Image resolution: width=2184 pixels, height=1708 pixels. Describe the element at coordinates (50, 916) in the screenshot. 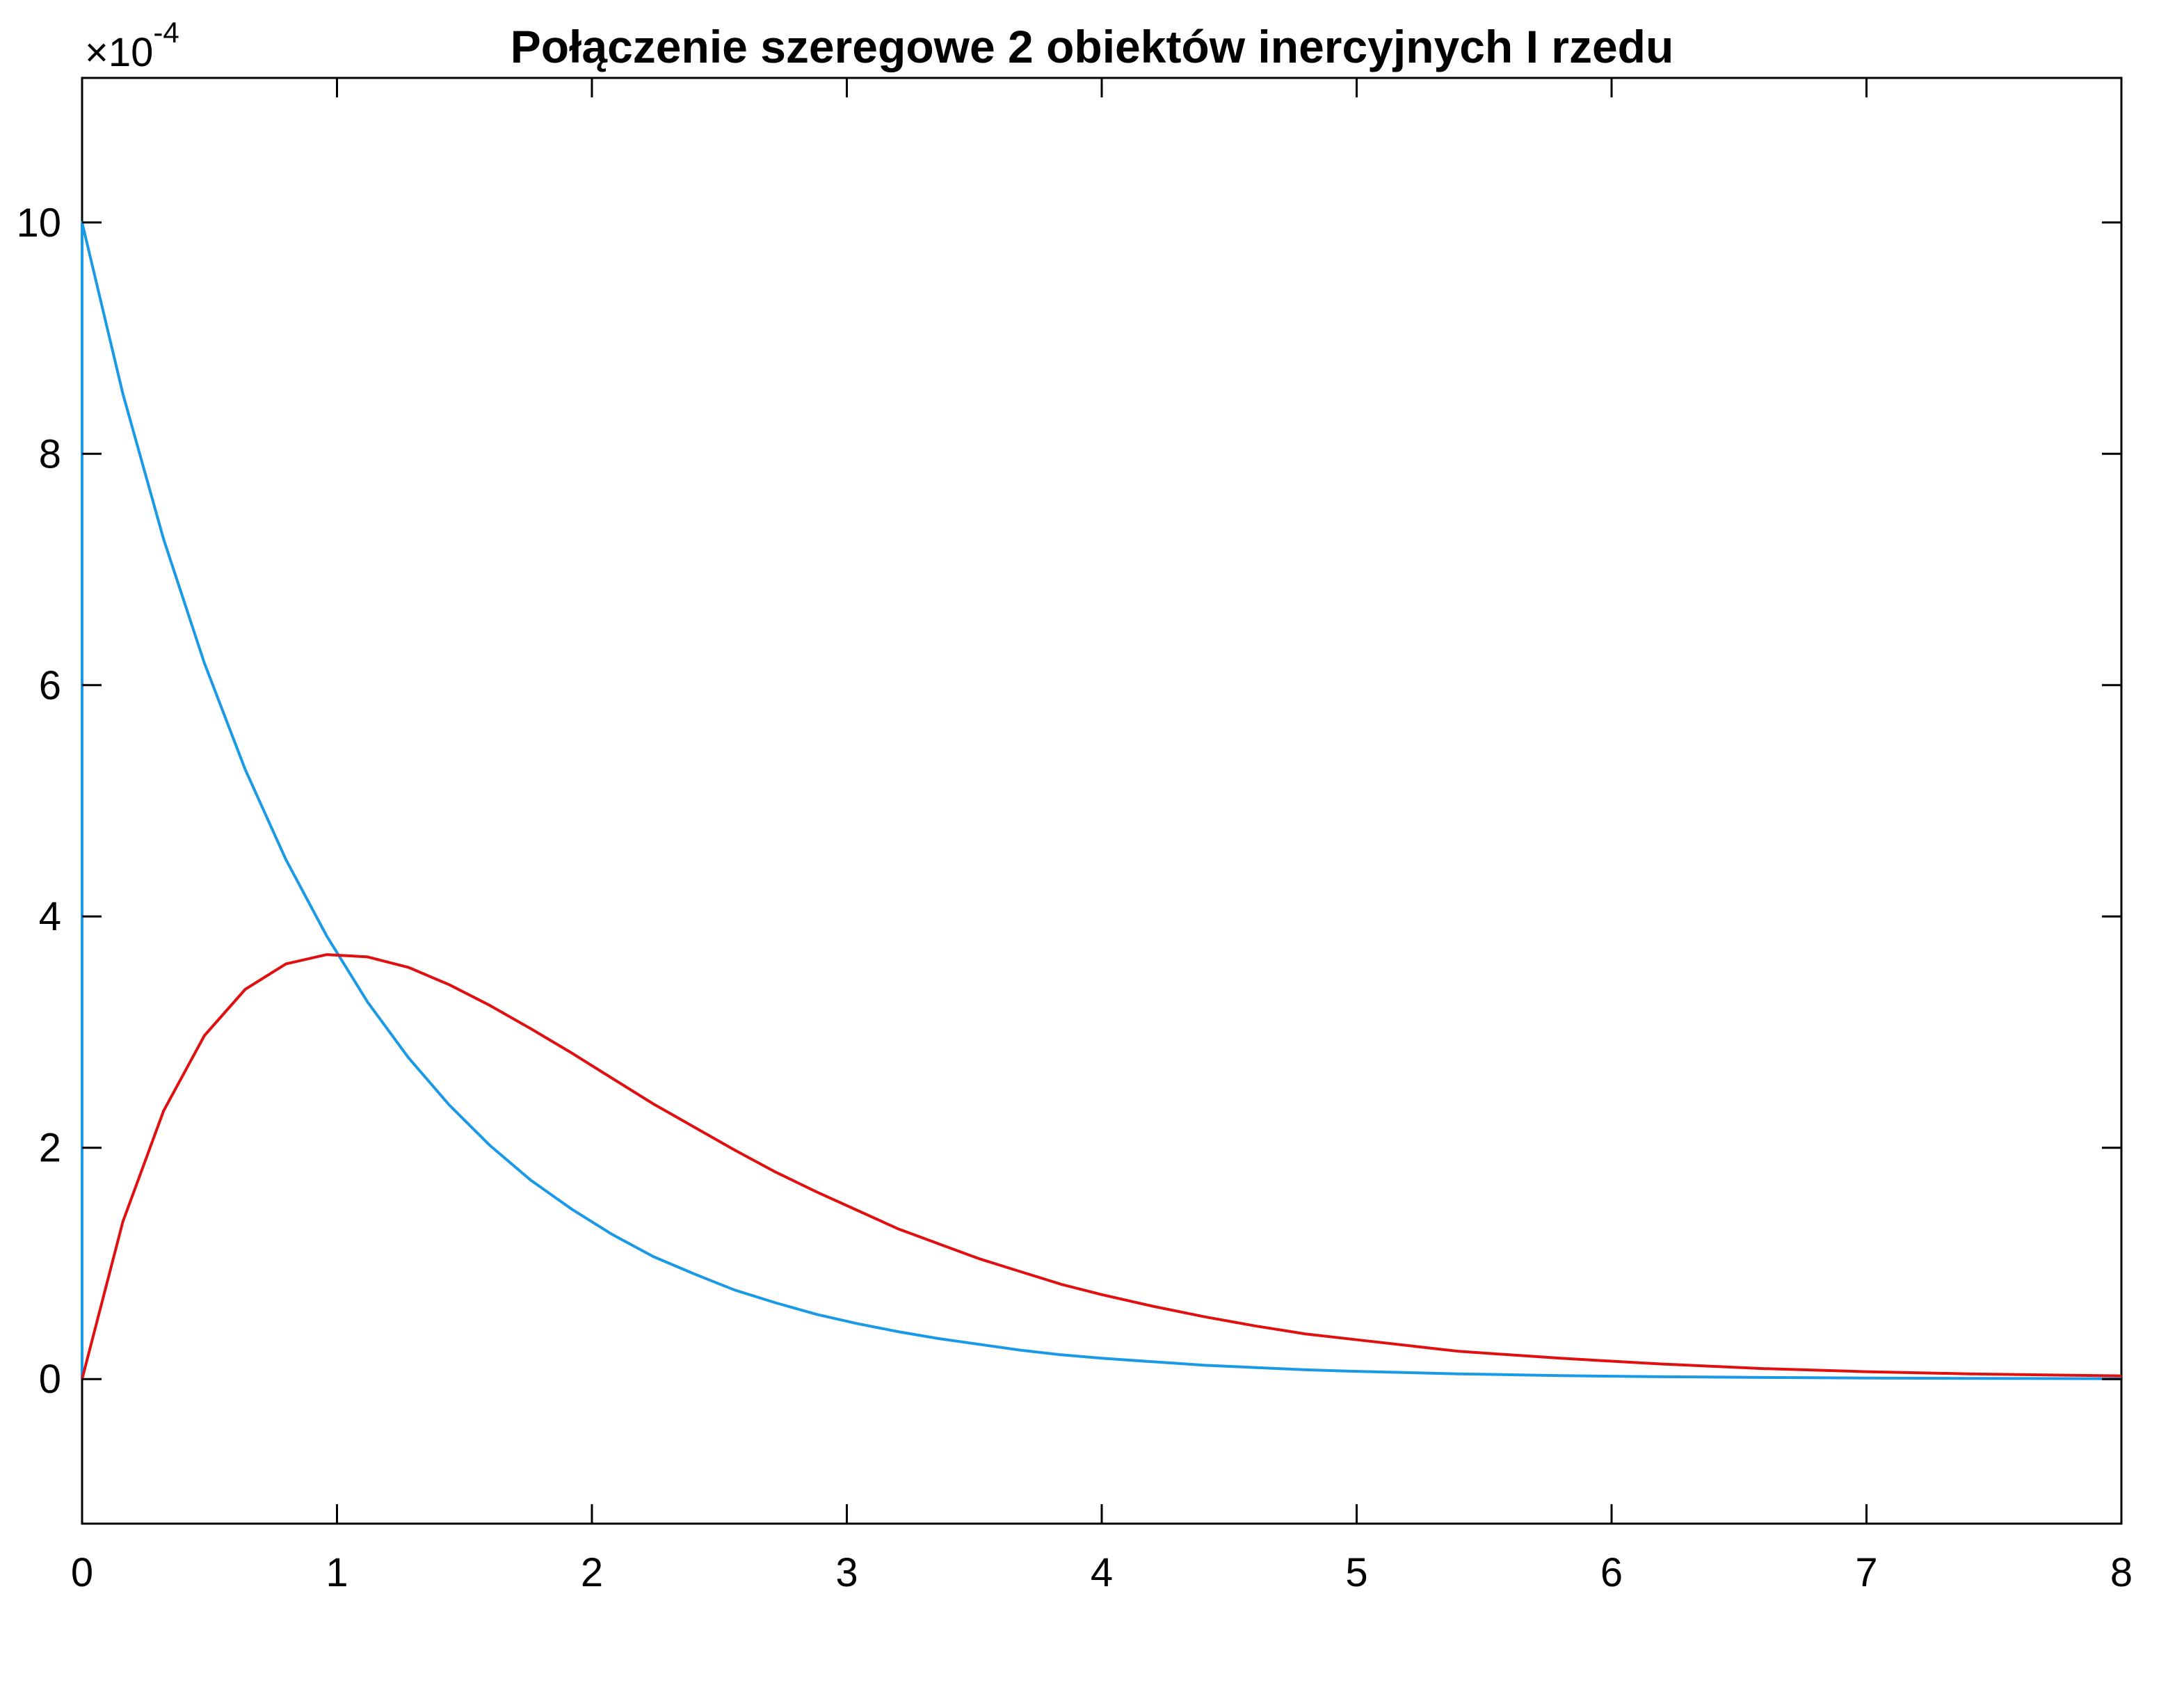

I see `y-tick-label: 4` at that location.